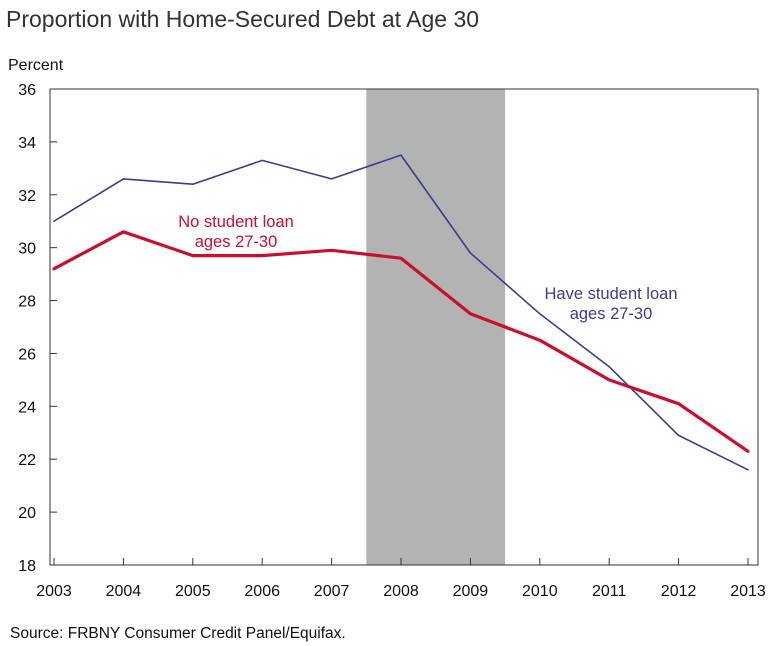  I want to click on y-tick-label: 36, so click(27, 90).